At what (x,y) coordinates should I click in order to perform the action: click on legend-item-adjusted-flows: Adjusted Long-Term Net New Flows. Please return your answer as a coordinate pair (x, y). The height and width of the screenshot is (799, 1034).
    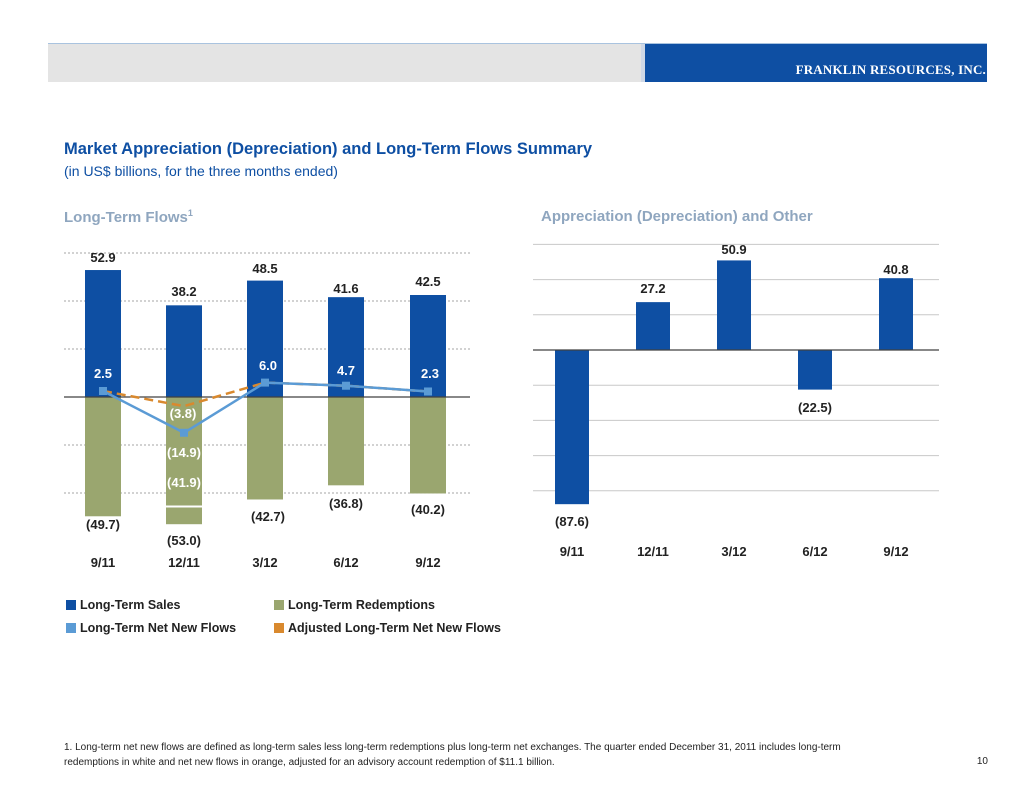
    Looking at the image, I should click on (387, 628).